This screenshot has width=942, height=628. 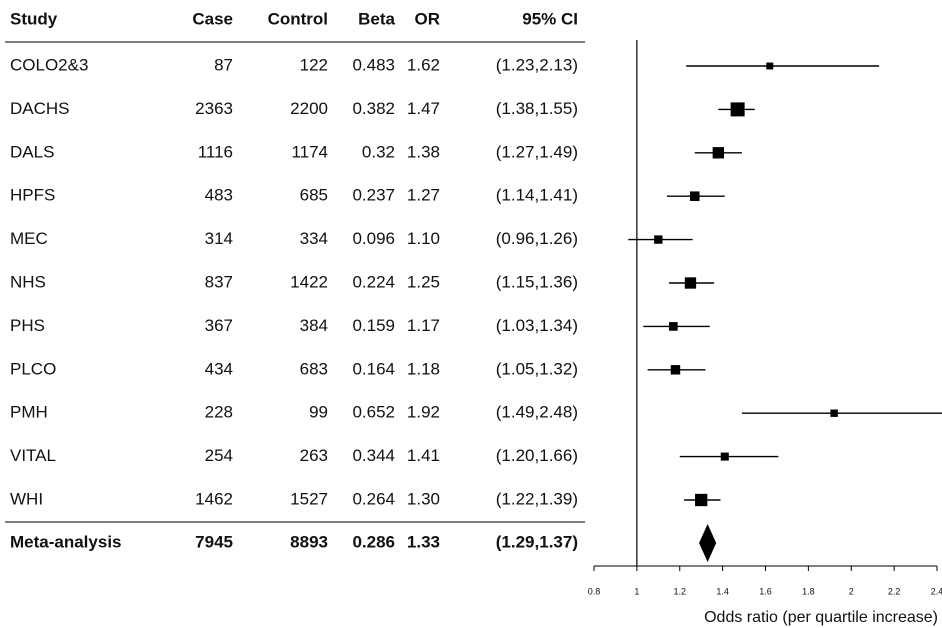 What do you see at coordinates (309, 151) in the screenshot?
I see `table-cell: 1174` at bounding box center [309, 151].